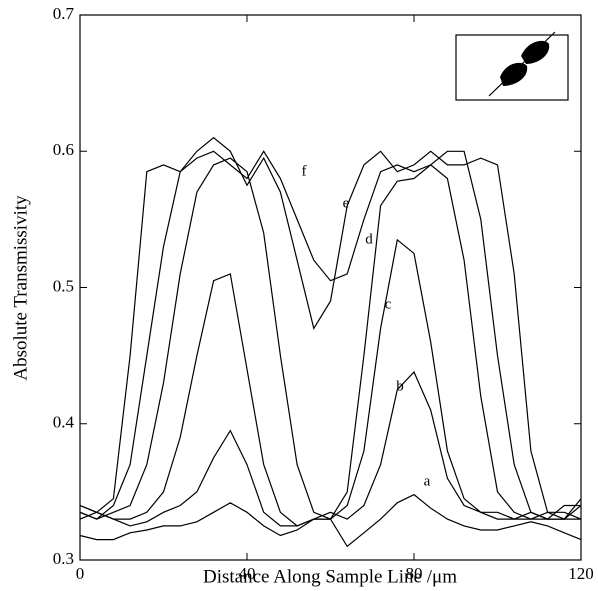 The width and height of the screenshot is (598, 591). Describe the element at coordinates (400, 386) in the screenshot. I see `curve-label: b` at that location.